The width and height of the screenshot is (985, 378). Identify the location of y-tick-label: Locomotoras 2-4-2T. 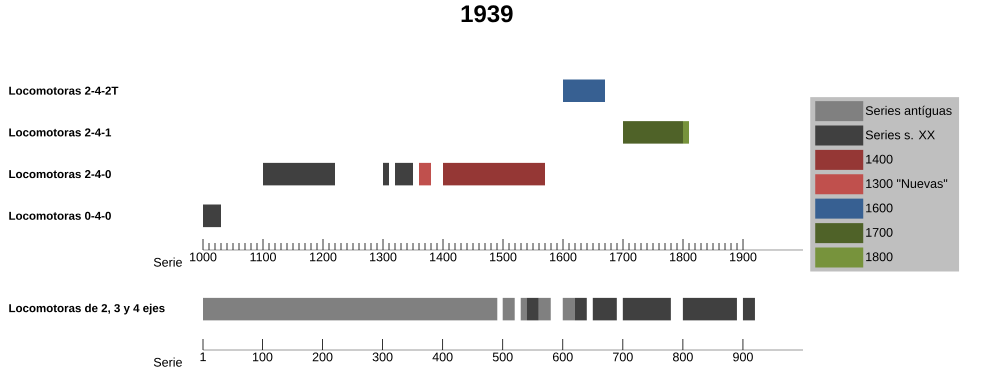
(63, 90).